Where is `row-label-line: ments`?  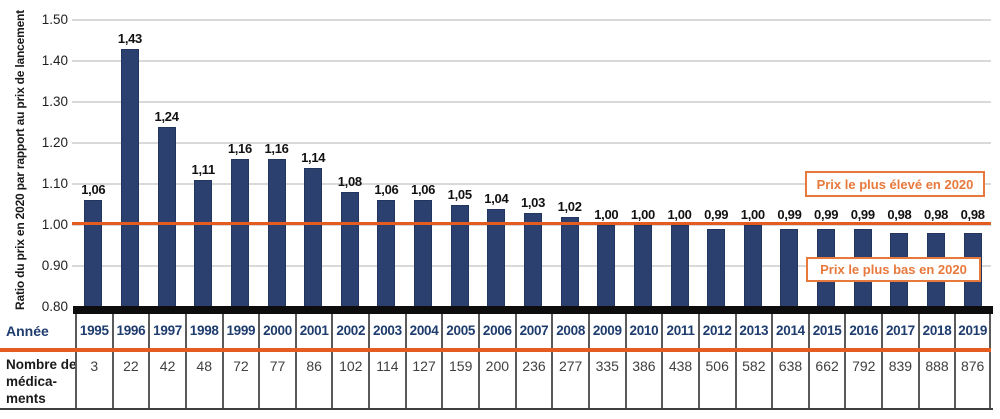 row-label-line: ments is located at coordinates (26, 398).